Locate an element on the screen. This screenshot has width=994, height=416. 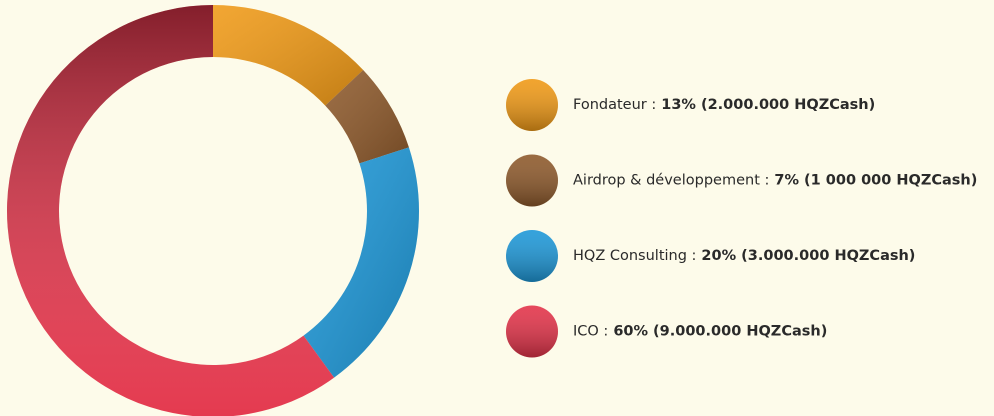
legend-detail: (9.000.000 HQZCash) is located at coordinates (740, 332).